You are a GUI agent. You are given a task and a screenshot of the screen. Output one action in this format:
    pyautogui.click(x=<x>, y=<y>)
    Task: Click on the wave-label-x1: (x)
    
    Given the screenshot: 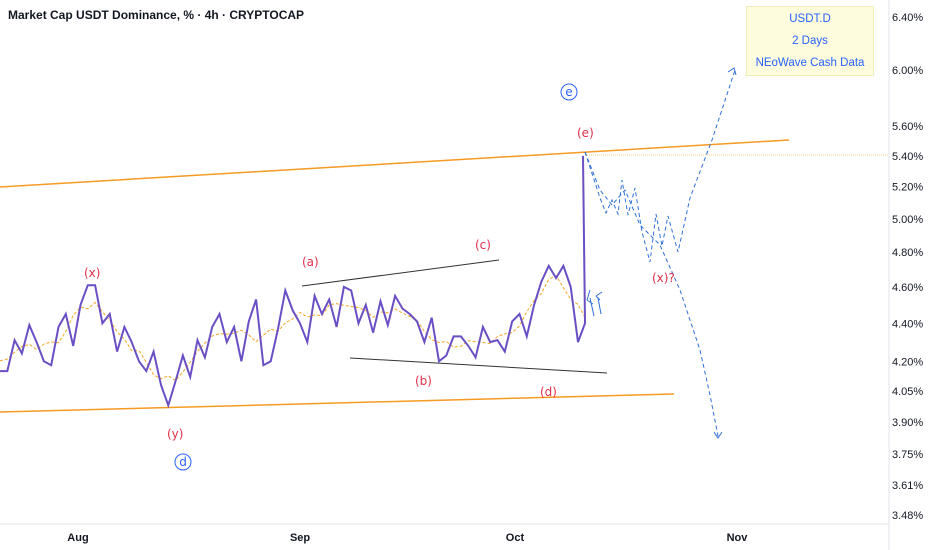 What is the action you would take?
    pyautogui.click(x=92, y=273)
    